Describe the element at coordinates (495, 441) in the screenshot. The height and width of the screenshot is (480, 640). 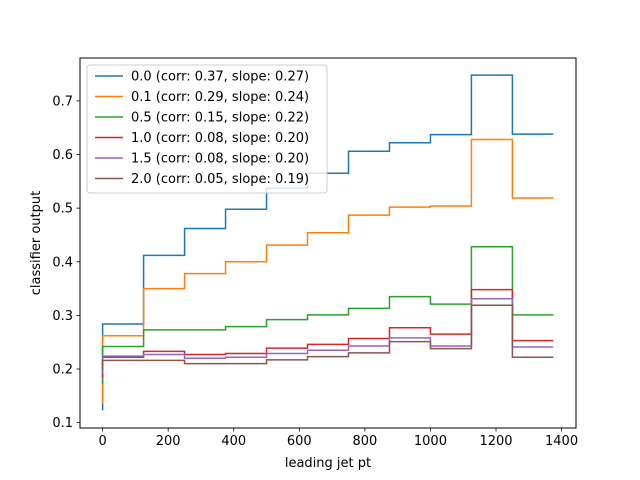
I see `x-tick-label: 1200` at that location.